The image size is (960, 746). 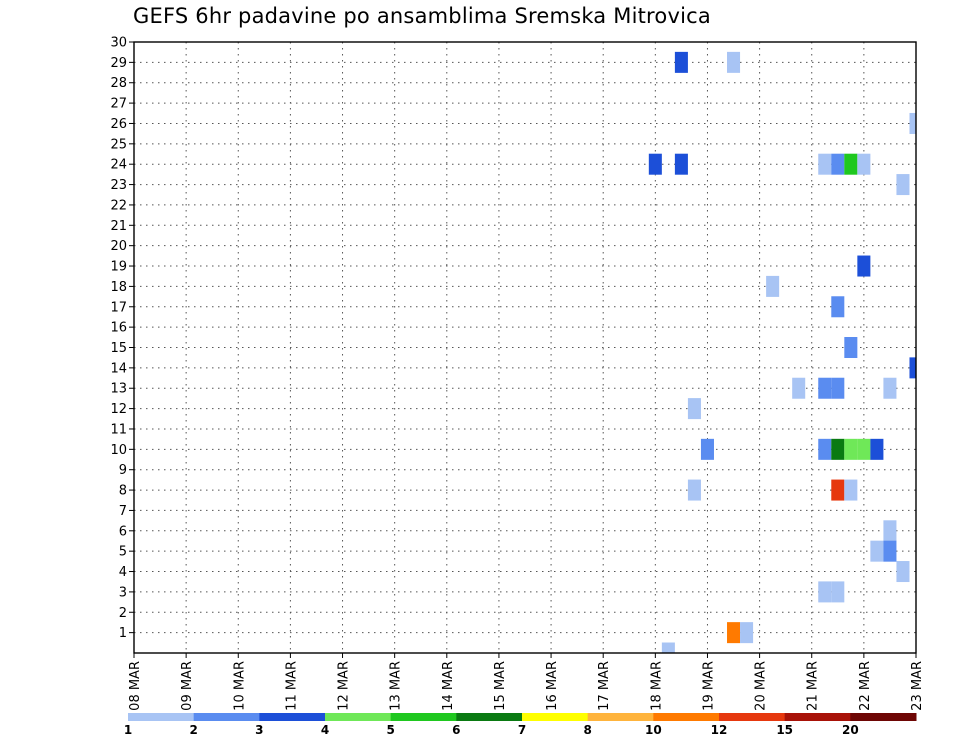 What do you see at coordinates (118, 63) in the screenshot?
I see `y-tick-label: 29` at bounding box center [118, 63].